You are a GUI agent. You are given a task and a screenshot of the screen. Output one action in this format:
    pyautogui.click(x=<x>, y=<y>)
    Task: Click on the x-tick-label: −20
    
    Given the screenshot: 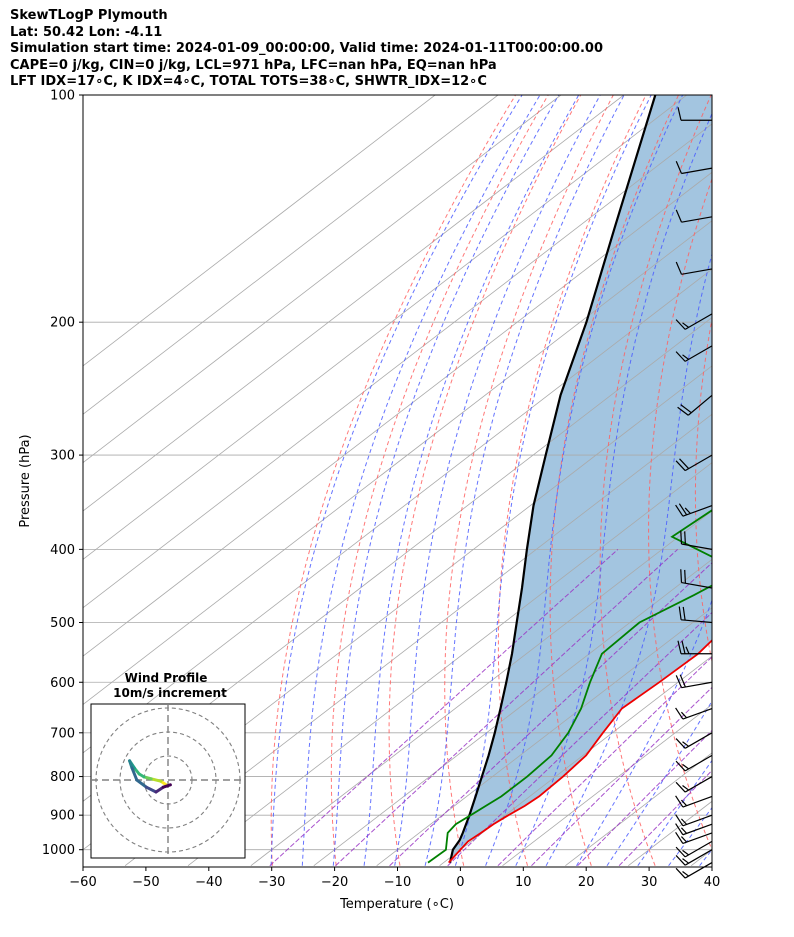 What is the action you would take?
    pyautogui.click(x=334, y=882)
    